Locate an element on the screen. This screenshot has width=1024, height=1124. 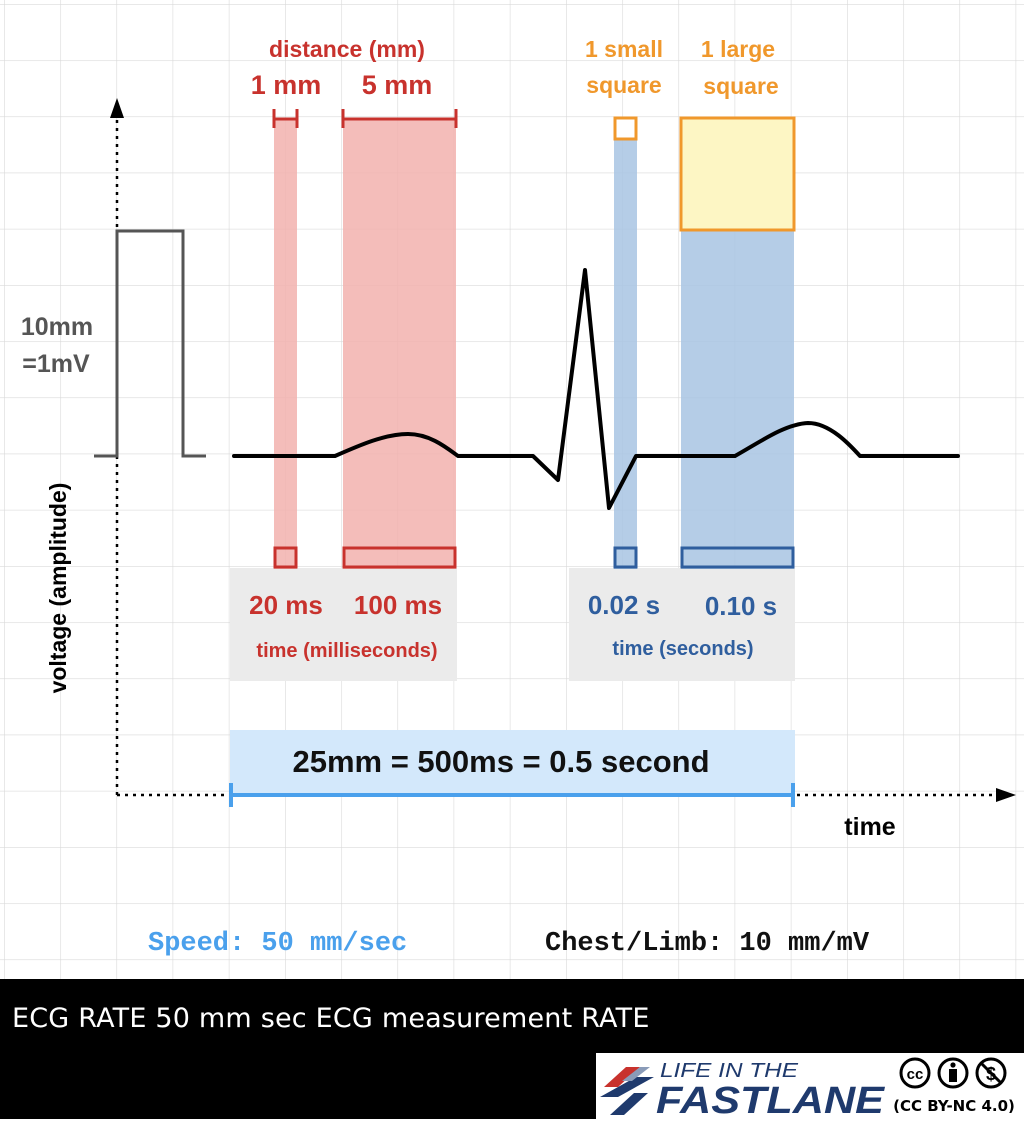
one-mm-bottom-box is located at coordinates (285, 557).